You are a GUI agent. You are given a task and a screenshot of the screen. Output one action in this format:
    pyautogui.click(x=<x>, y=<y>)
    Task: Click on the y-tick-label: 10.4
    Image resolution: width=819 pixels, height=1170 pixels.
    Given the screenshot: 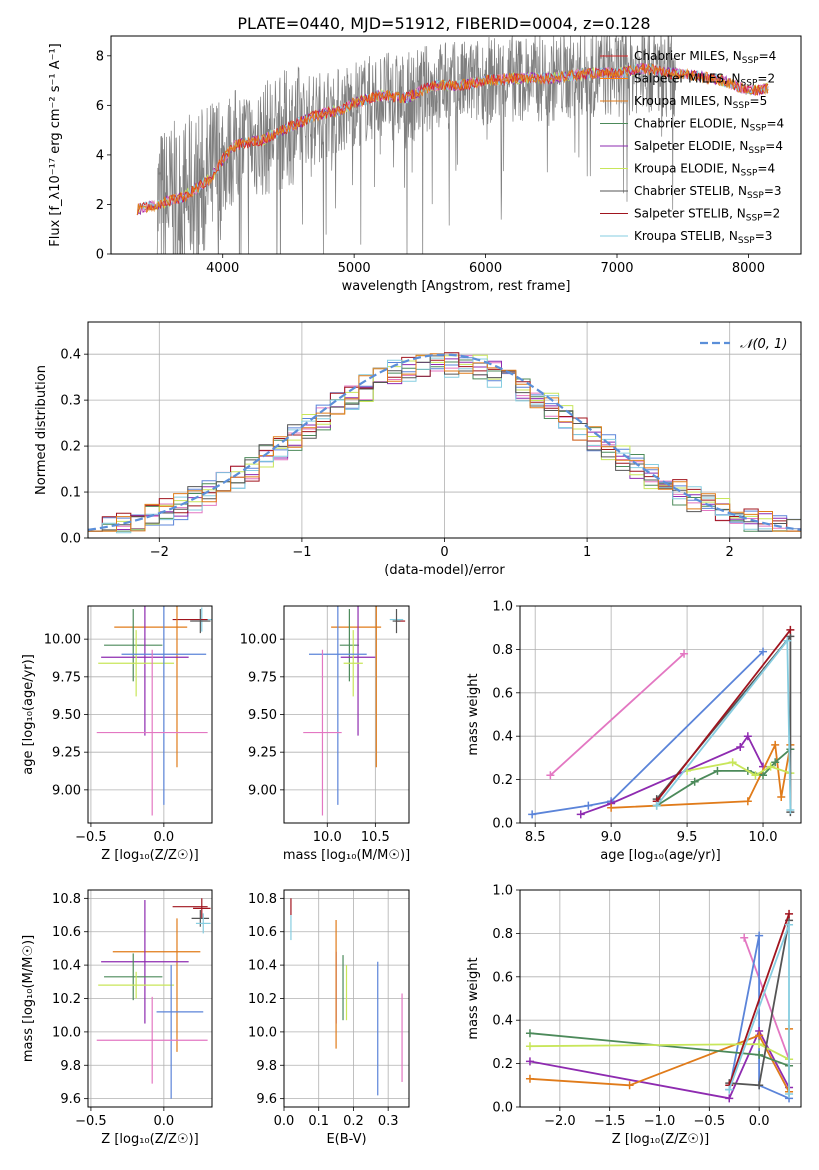 What is the action you would take?
    pyautogui.click(x=66, y=966)
    